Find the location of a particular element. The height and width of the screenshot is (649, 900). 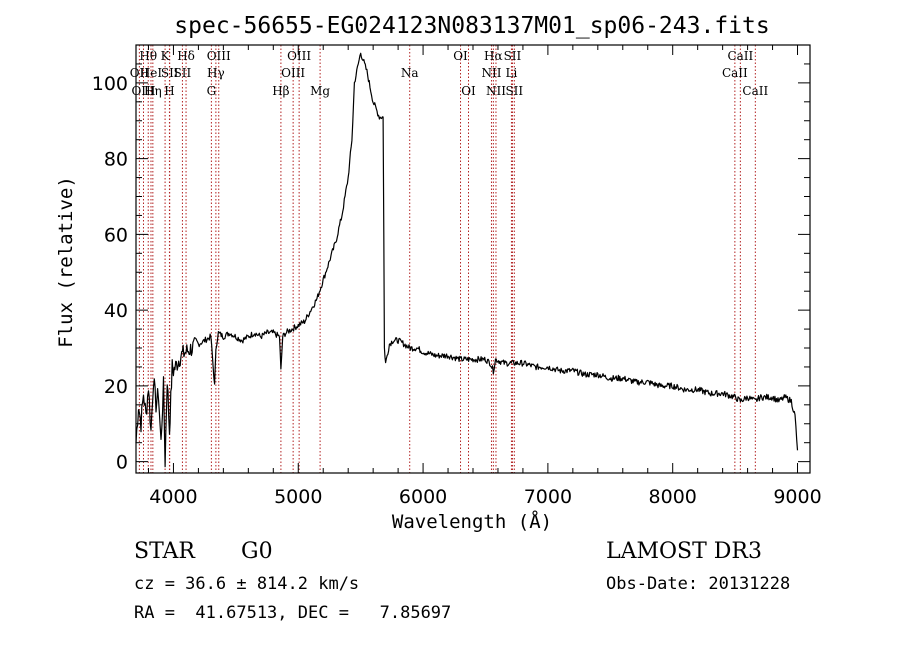

line-label-9: SII is located at coordinates (183, 73).